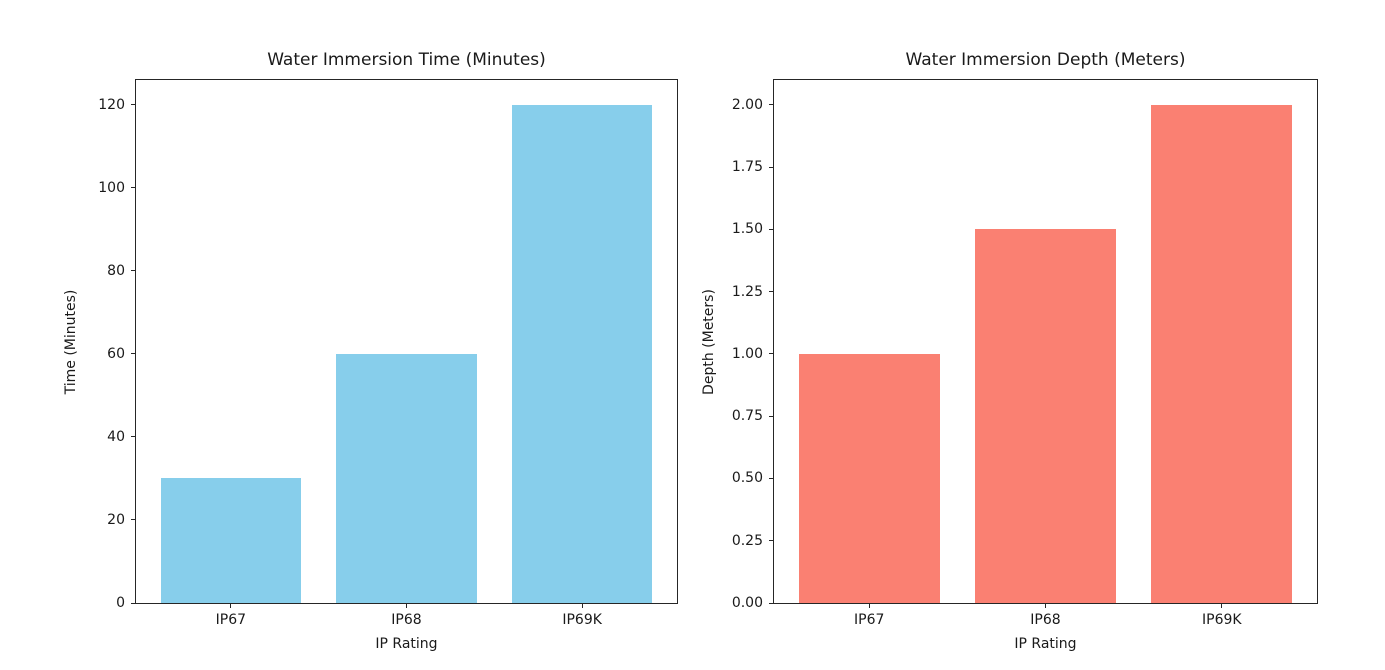 This screenshot has width=1385, height=670. I want to click on y-tick-label: 20, so click(116, 519).